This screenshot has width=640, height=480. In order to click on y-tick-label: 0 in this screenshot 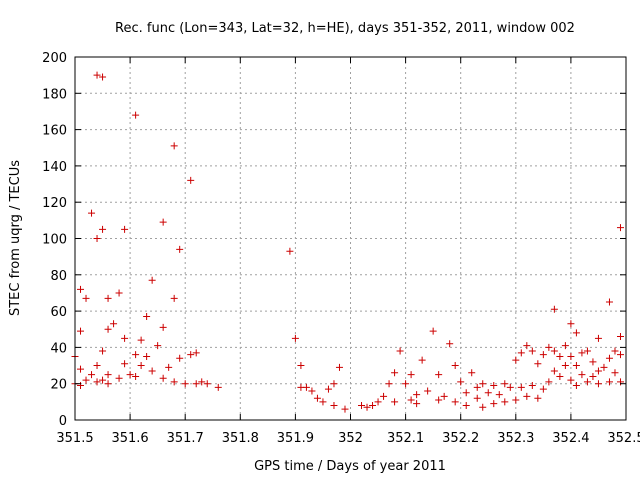, I will do `click(63, 421)`.